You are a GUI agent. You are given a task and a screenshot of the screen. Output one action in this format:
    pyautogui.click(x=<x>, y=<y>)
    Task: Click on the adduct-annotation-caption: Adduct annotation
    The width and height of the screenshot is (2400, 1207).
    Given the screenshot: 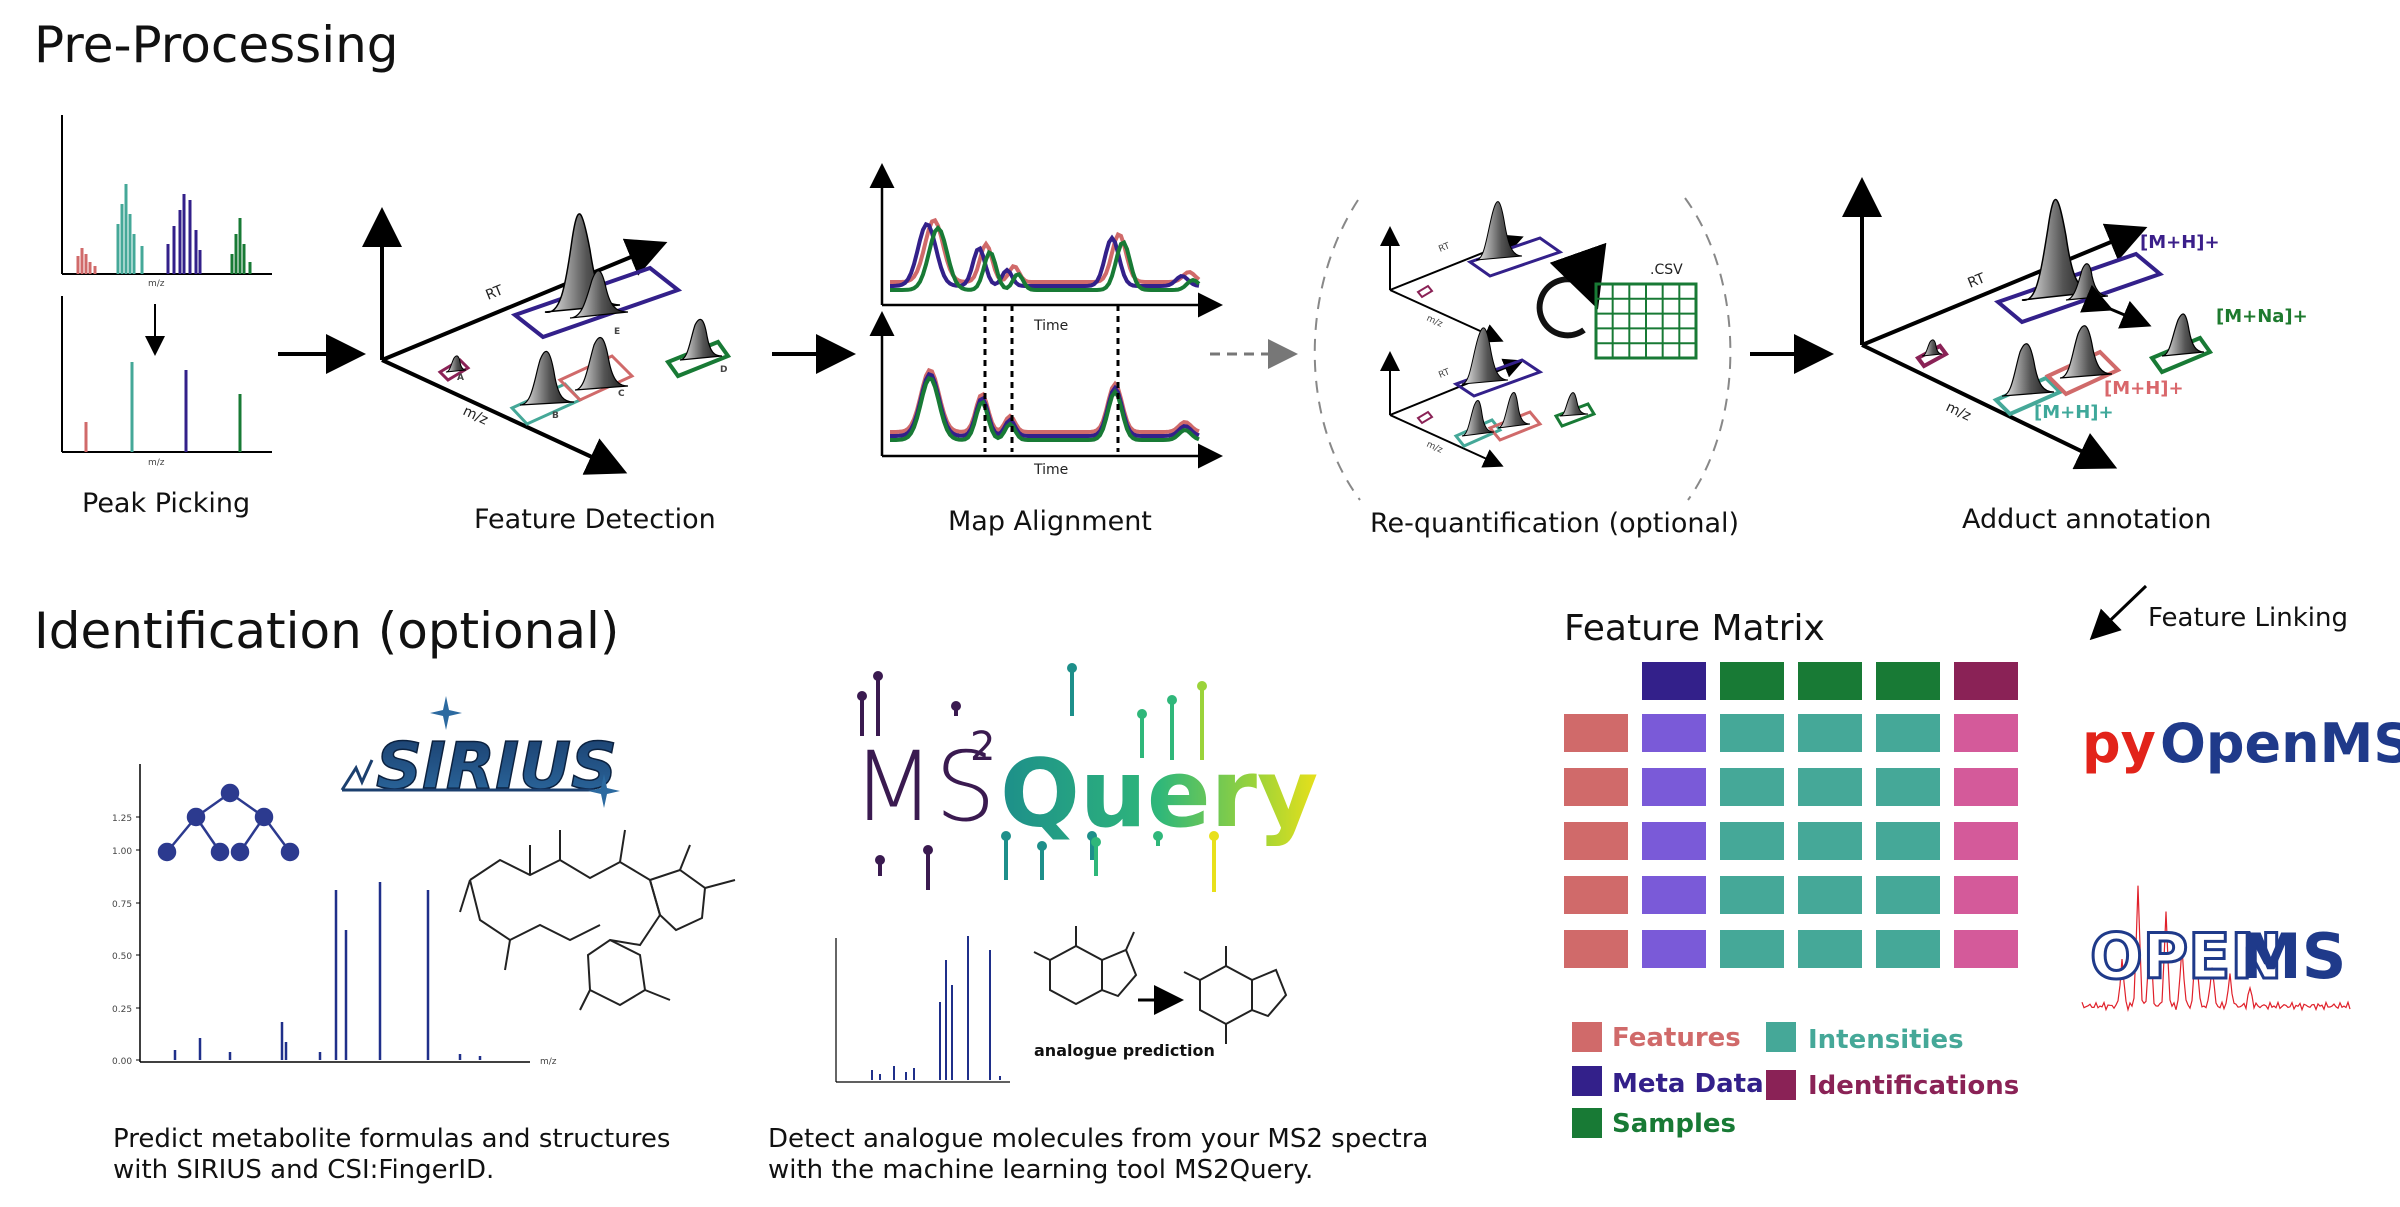 What is the action you would take?
    pyautogui.click(x=2087, y=519)
    